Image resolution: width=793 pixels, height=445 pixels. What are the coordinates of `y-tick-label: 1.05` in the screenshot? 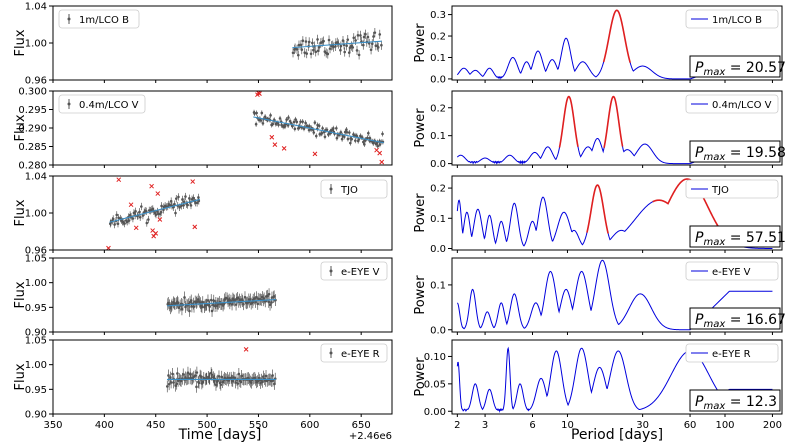 It's located at (36, 341).